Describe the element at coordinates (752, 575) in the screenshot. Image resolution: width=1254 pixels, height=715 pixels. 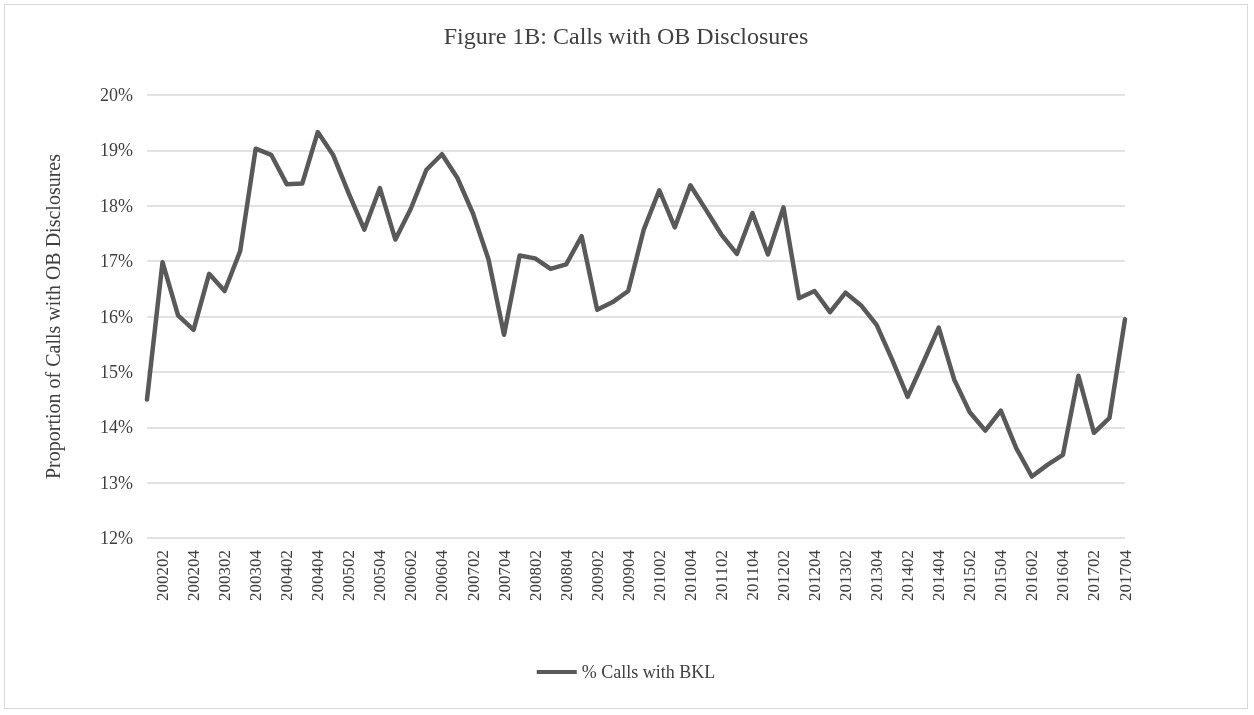
I see `x-tick-label: 201104` at that location.